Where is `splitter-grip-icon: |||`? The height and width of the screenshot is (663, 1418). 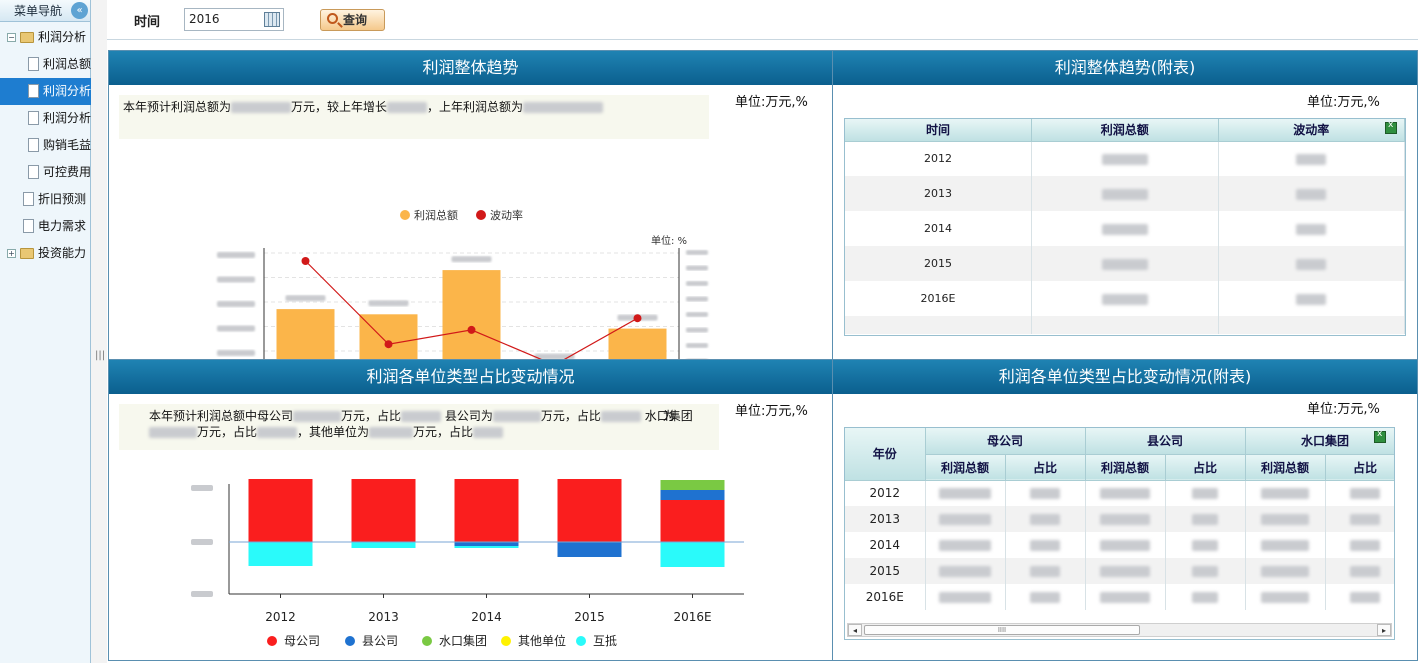 splitter-grip-icon: ||| is located at coordinates (100, 355).